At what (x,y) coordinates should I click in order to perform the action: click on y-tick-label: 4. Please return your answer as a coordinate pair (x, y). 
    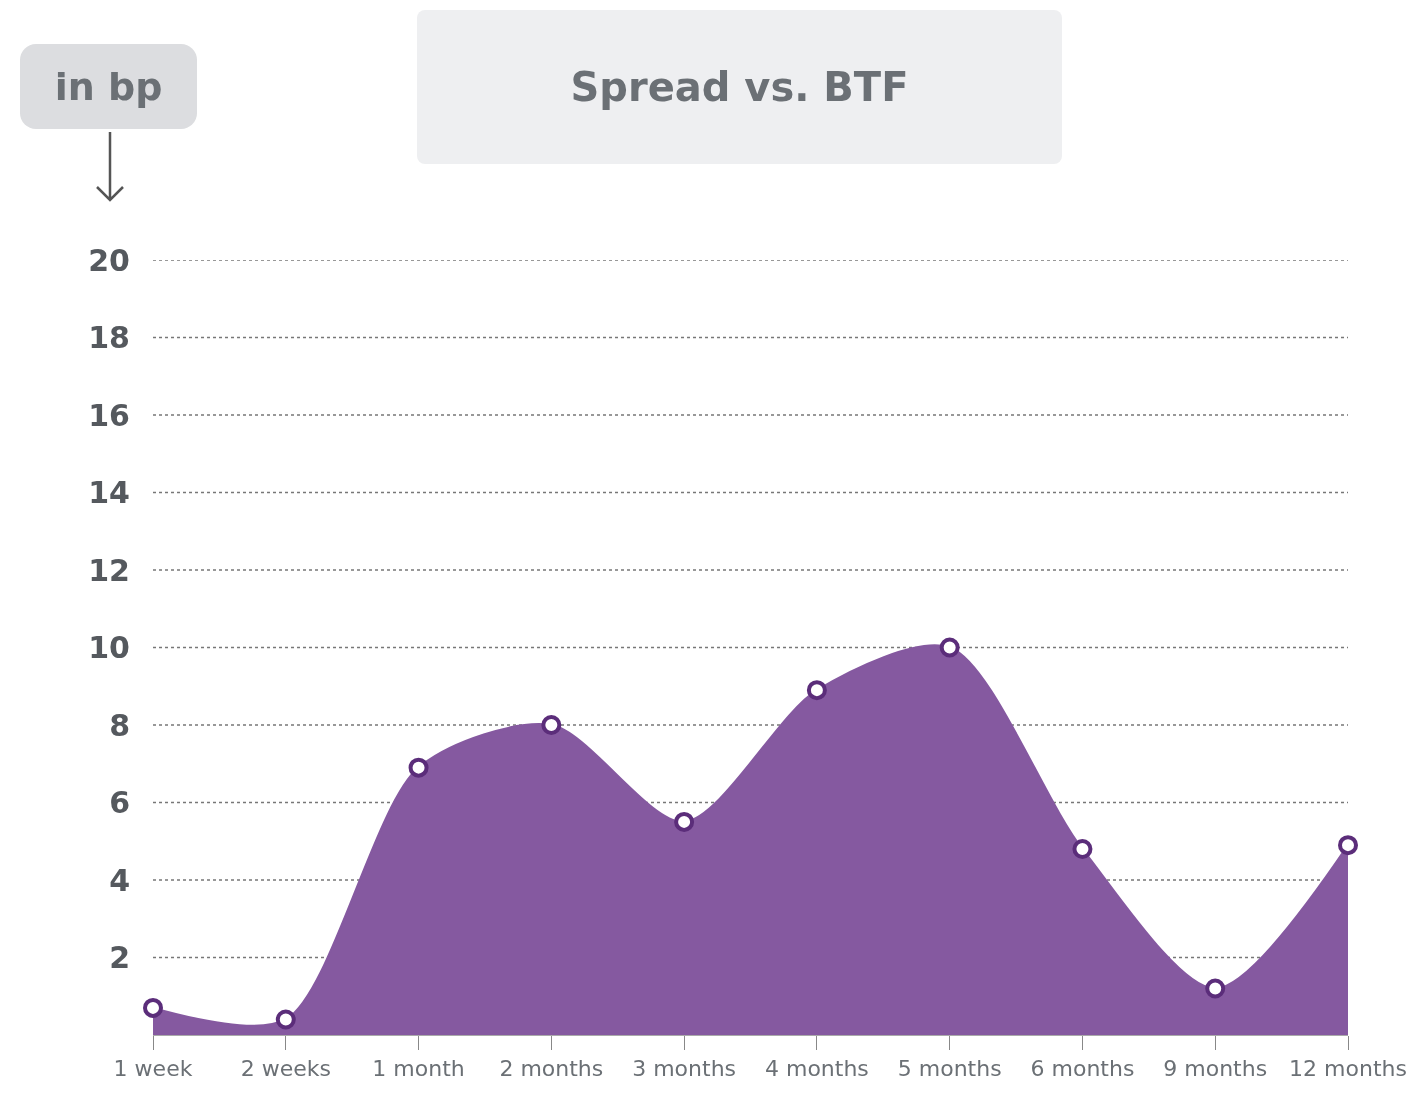
    Looking at the image, I should click on (119, 880).